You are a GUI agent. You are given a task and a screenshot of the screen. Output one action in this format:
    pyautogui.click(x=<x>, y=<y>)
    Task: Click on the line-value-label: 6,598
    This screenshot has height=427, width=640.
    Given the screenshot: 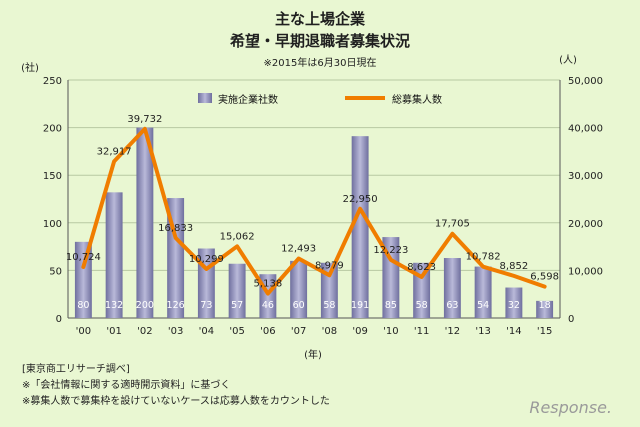 What is the action you would take?
    pyautogui.click(x=544, y=277)
    